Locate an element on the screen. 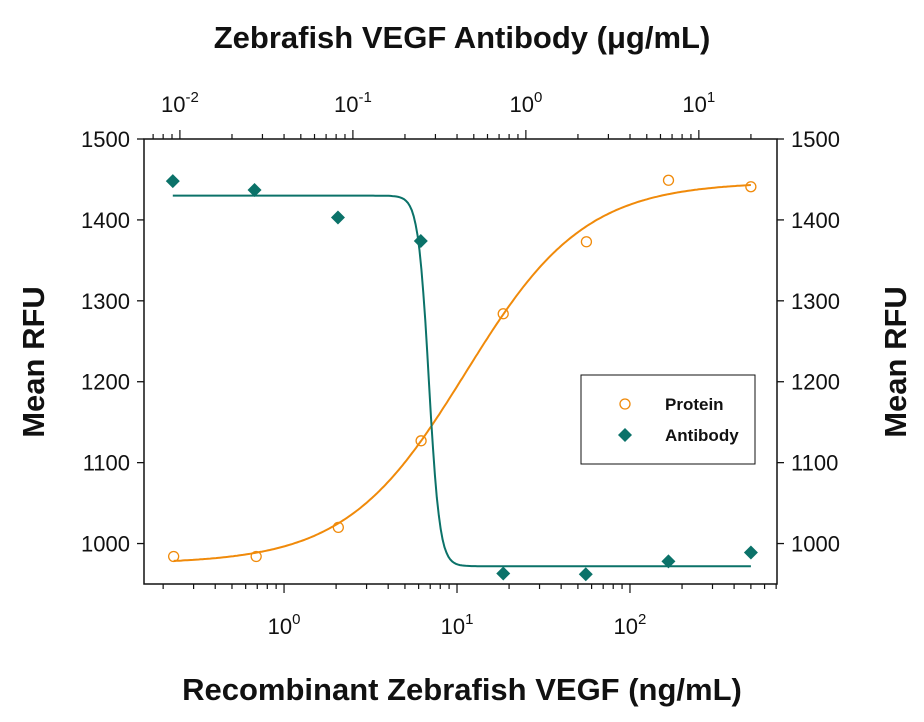 The height and width of the screenshot is (722, 924). legend-marker-antibody is located at coordinates (625, 435).